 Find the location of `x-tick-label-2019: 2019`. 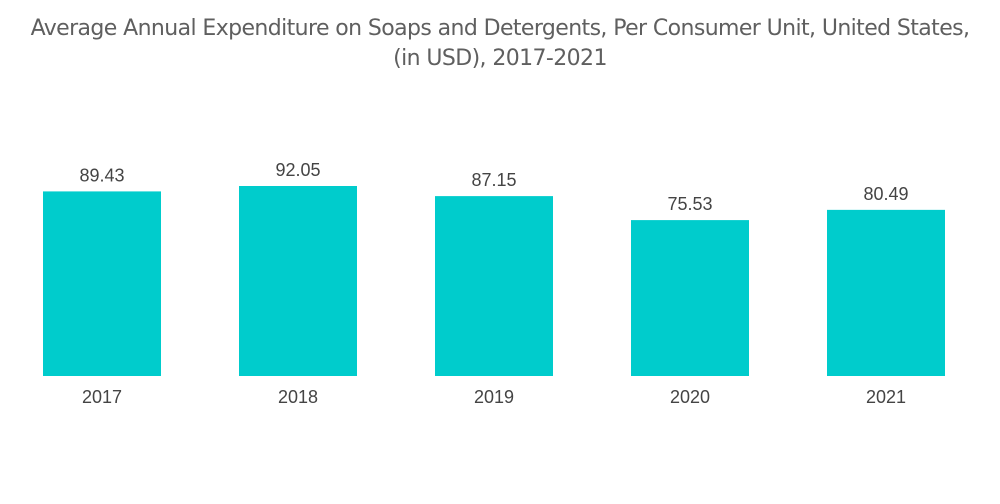

x-tick-label-2019: 2019 is located at coordinates (494, 397).